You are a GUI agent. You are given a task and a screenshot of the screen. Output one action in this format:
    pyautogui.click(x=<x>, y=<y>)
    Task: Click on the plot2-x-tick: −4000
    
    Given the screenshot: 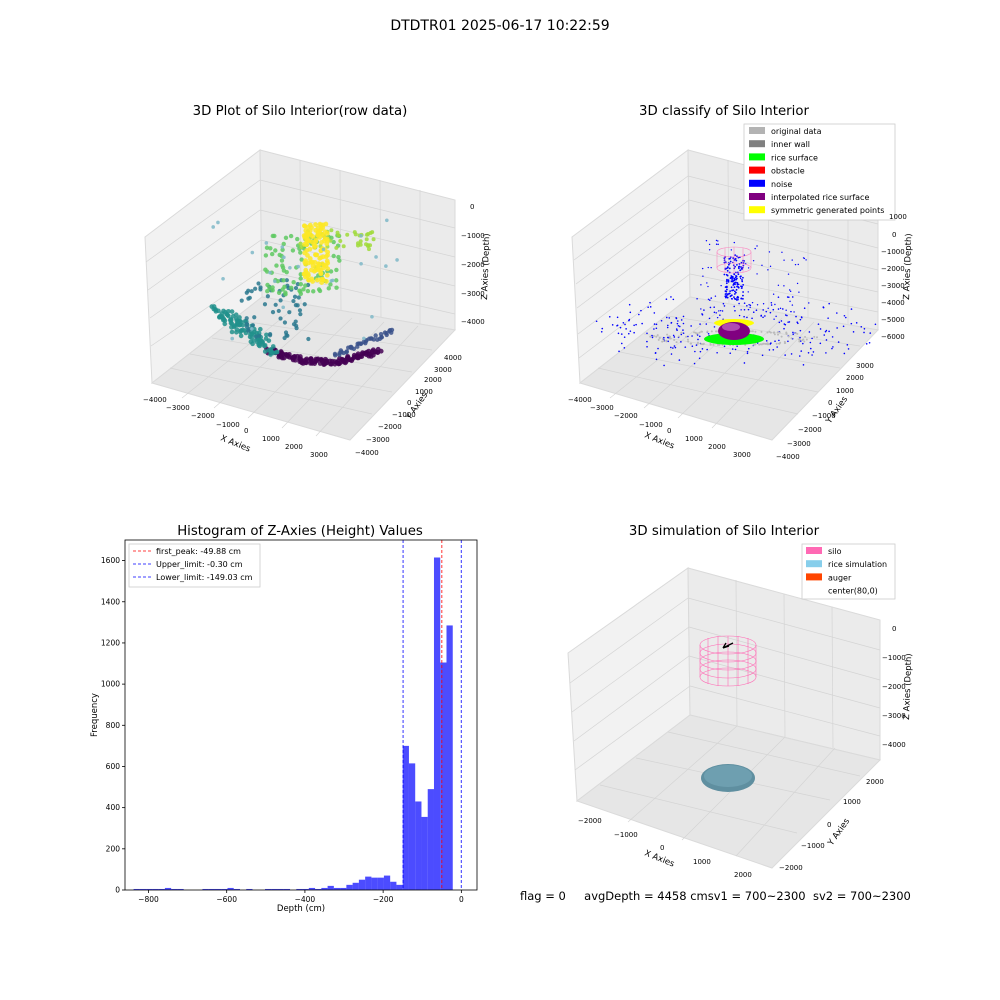 What is the action you would take?
    pyautogui.click(x=580, y=400)
    